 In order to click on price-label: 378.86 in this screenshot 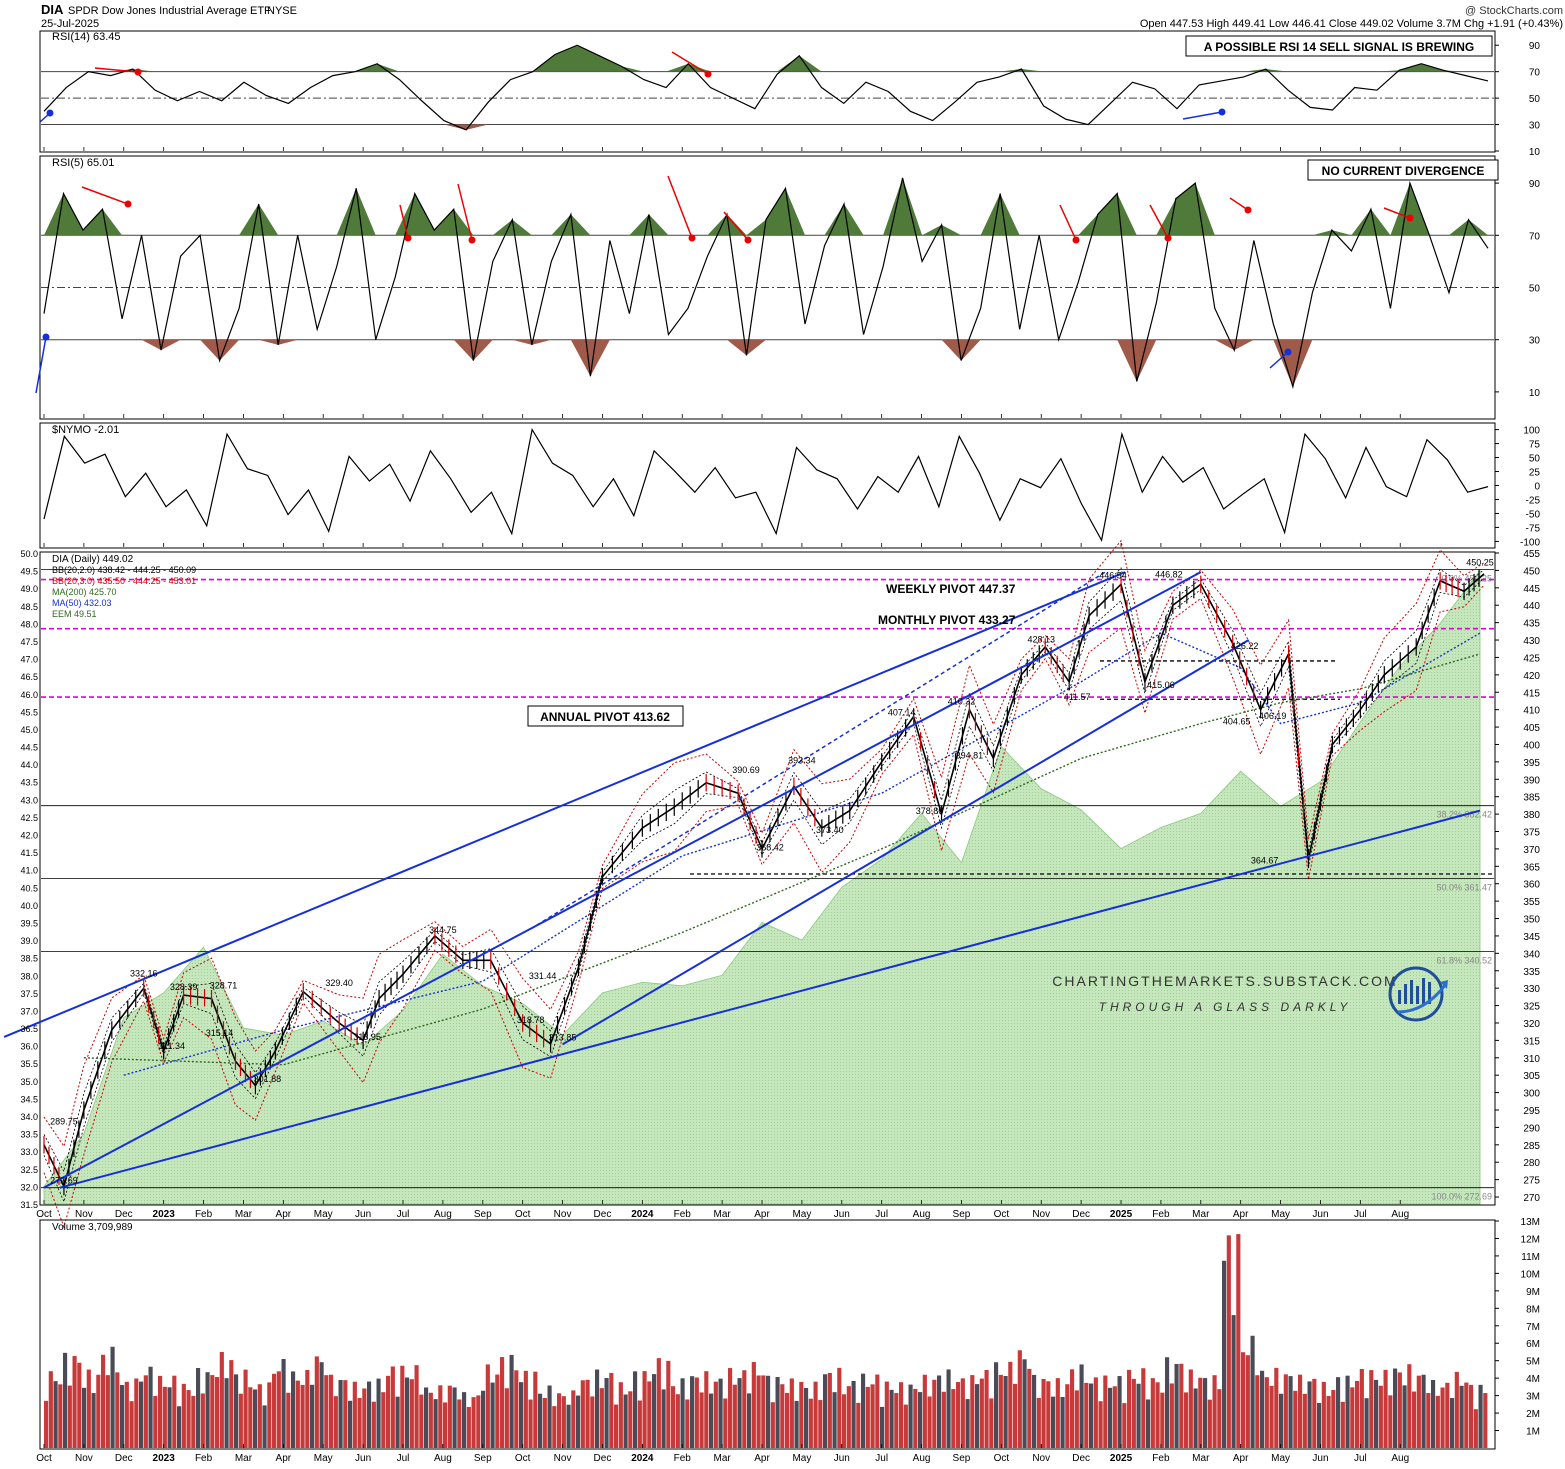, I will do `click(930, 811)`.